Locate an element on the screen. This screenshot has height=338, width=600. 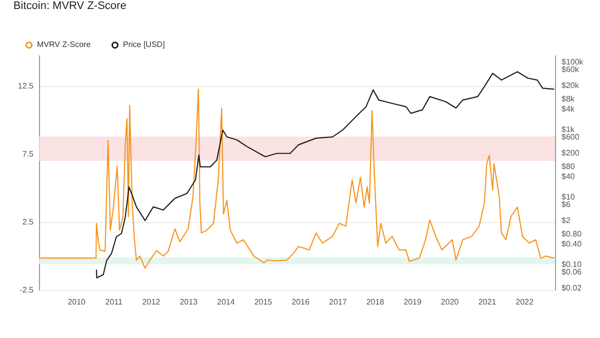
x-tick-label: 2015 is located at coordinates (263, 302).